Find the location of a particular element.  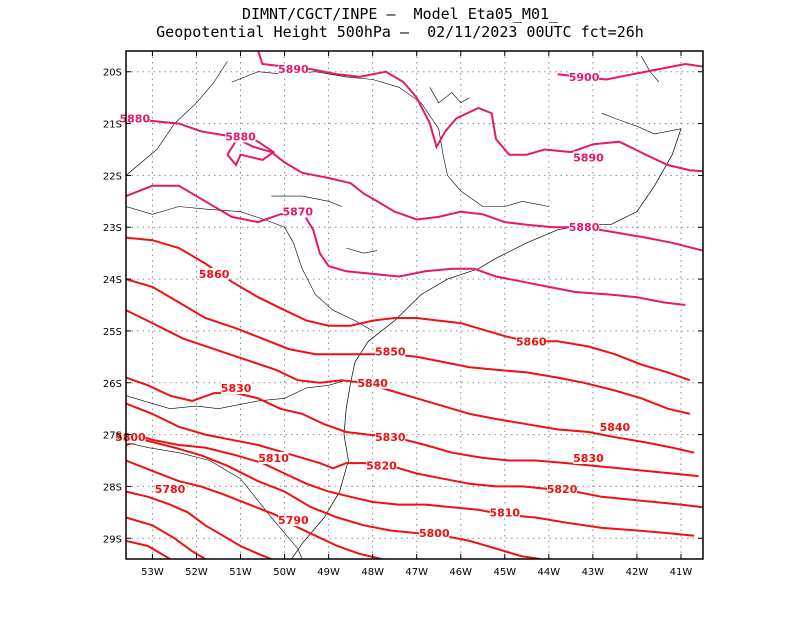

contour-label-5870: 5870 is located at coordinates (297, 212).